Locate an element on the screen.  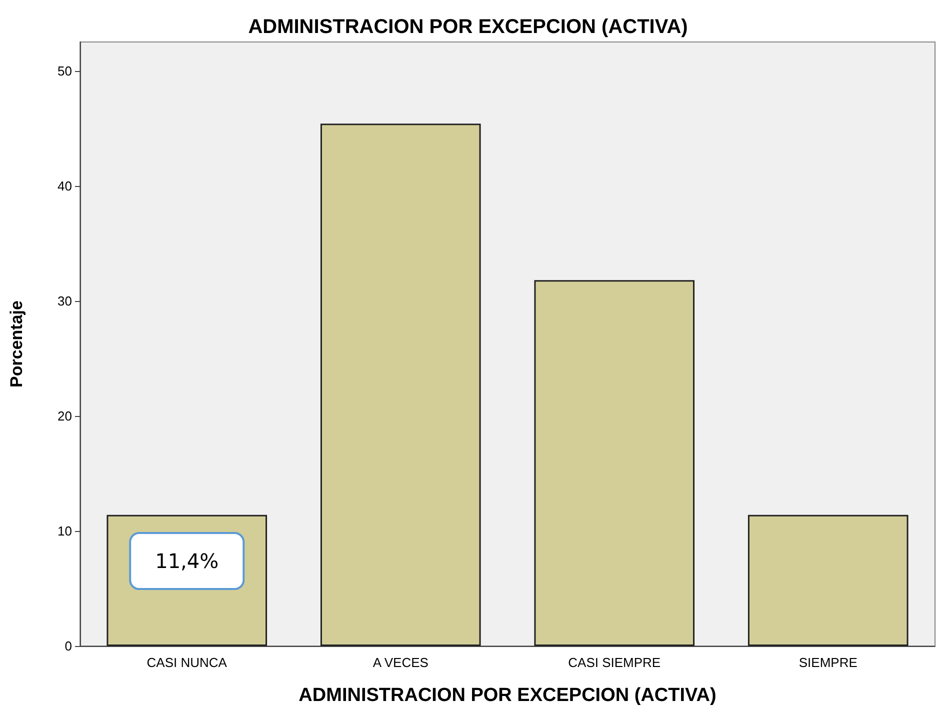
data-label: 11,4% is located at coordinates (187, 561).